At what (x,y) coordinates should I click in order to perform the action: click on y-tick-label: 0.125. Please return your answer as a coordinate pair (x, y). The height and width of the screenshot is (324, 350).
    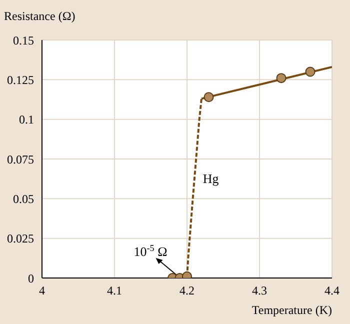
    Looking at the image, I should click on (20, 79).